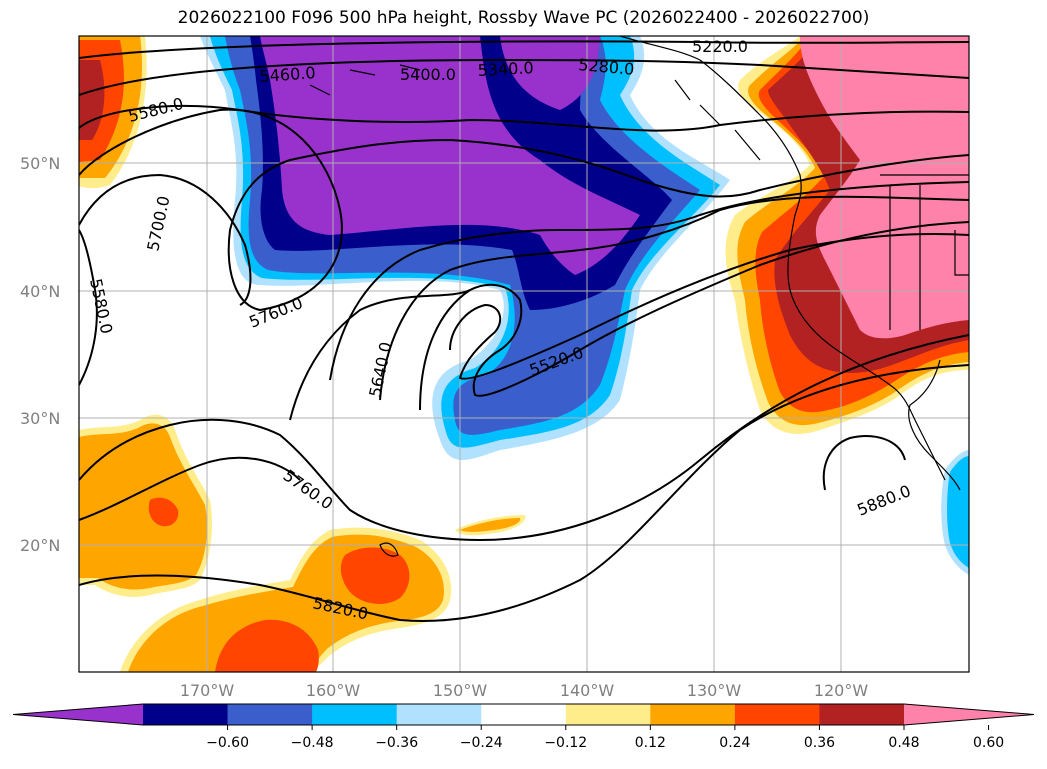  I want to click on contour-label: 5340.0, so click(505, 69).